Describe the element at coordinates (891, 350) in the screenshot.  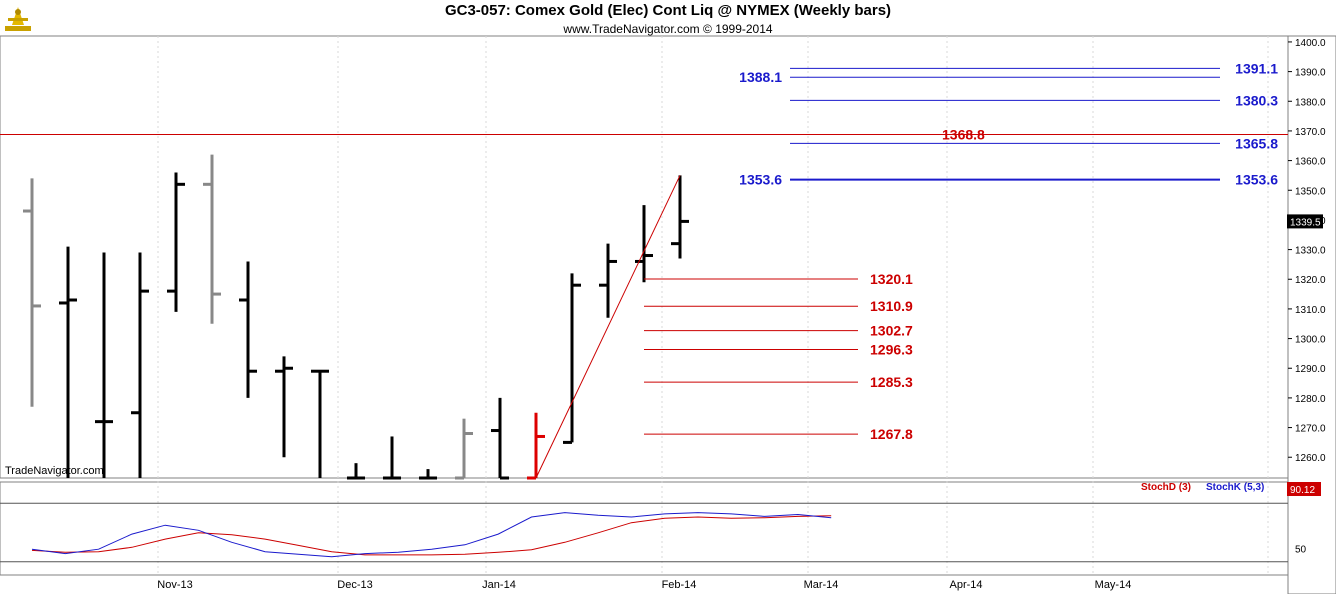
I see `red-level-label: 1296.3` at that location.